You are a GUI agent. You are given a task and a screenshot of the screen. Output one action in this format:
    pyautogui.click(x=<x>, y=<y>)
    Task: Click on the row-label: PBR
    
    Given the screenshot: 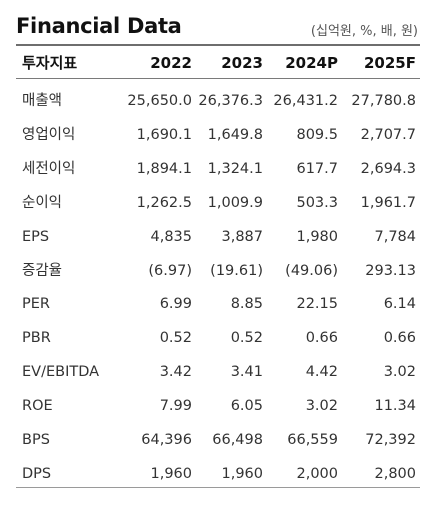 What is the action you would take?
    pyautogui.click(x=36, y=338)
    